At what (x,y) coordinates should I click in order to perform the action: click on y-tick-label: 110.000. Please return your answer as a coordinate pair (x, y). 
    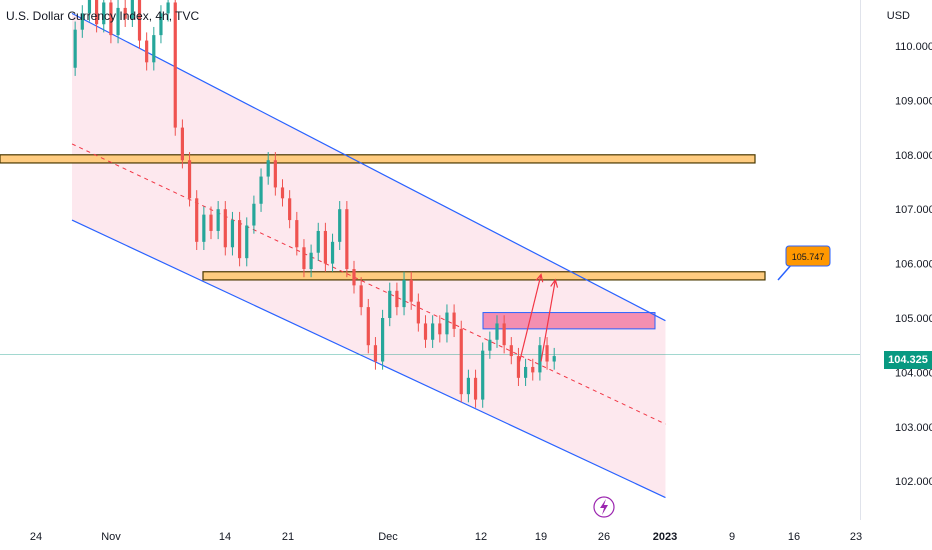
    Looking at the image, I should click on (913, 47).